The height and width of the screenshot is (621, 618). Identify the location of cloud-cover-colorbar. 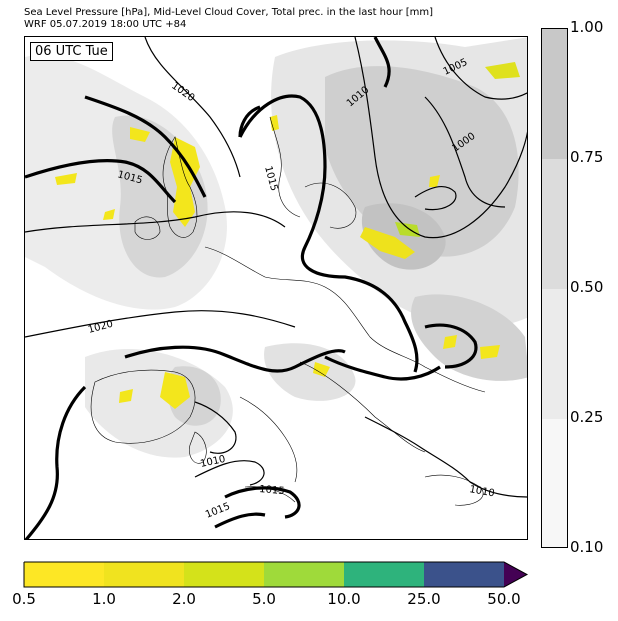
(554, 288).